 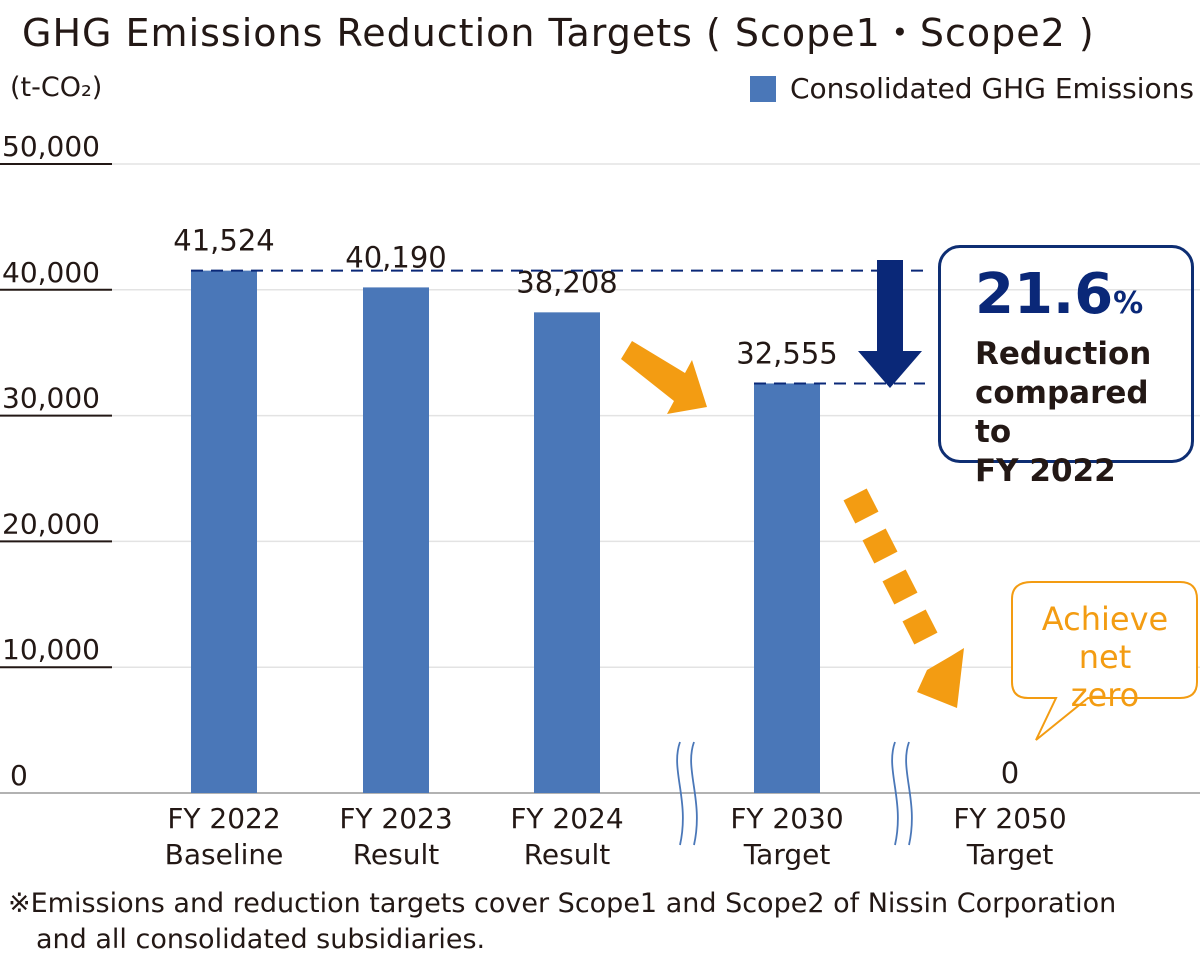 I want to click on dotted-arrow-head-icon, so click(x=940, y=678).